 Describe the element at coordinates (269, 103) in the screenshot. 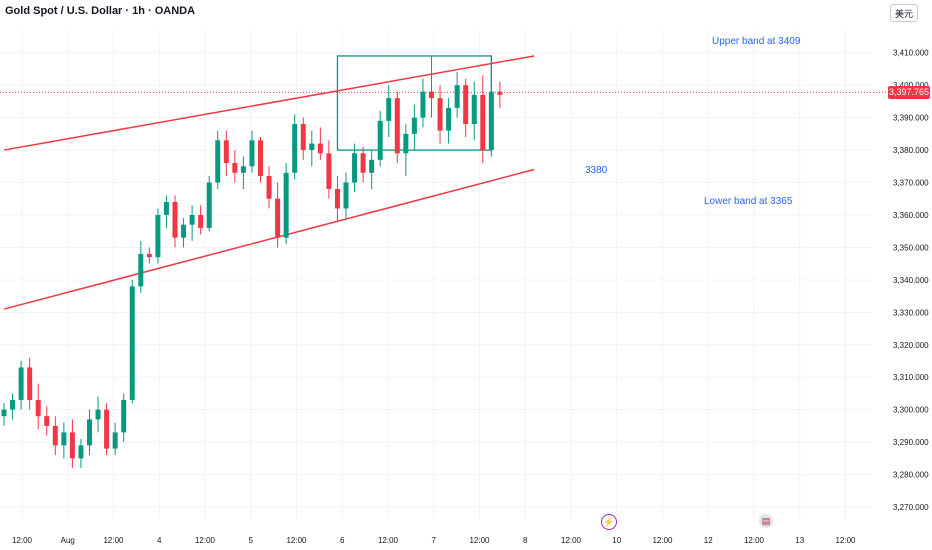

I see `upper-channel-line` at that location.